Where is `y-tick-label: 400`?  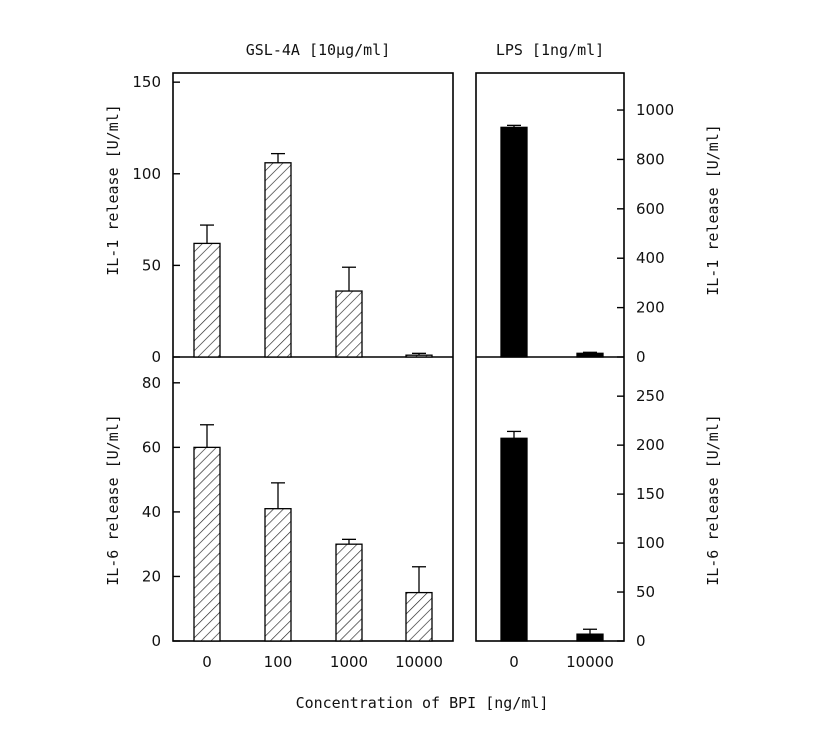 y-tick-label: 400 is located at coordinates (650, 258).